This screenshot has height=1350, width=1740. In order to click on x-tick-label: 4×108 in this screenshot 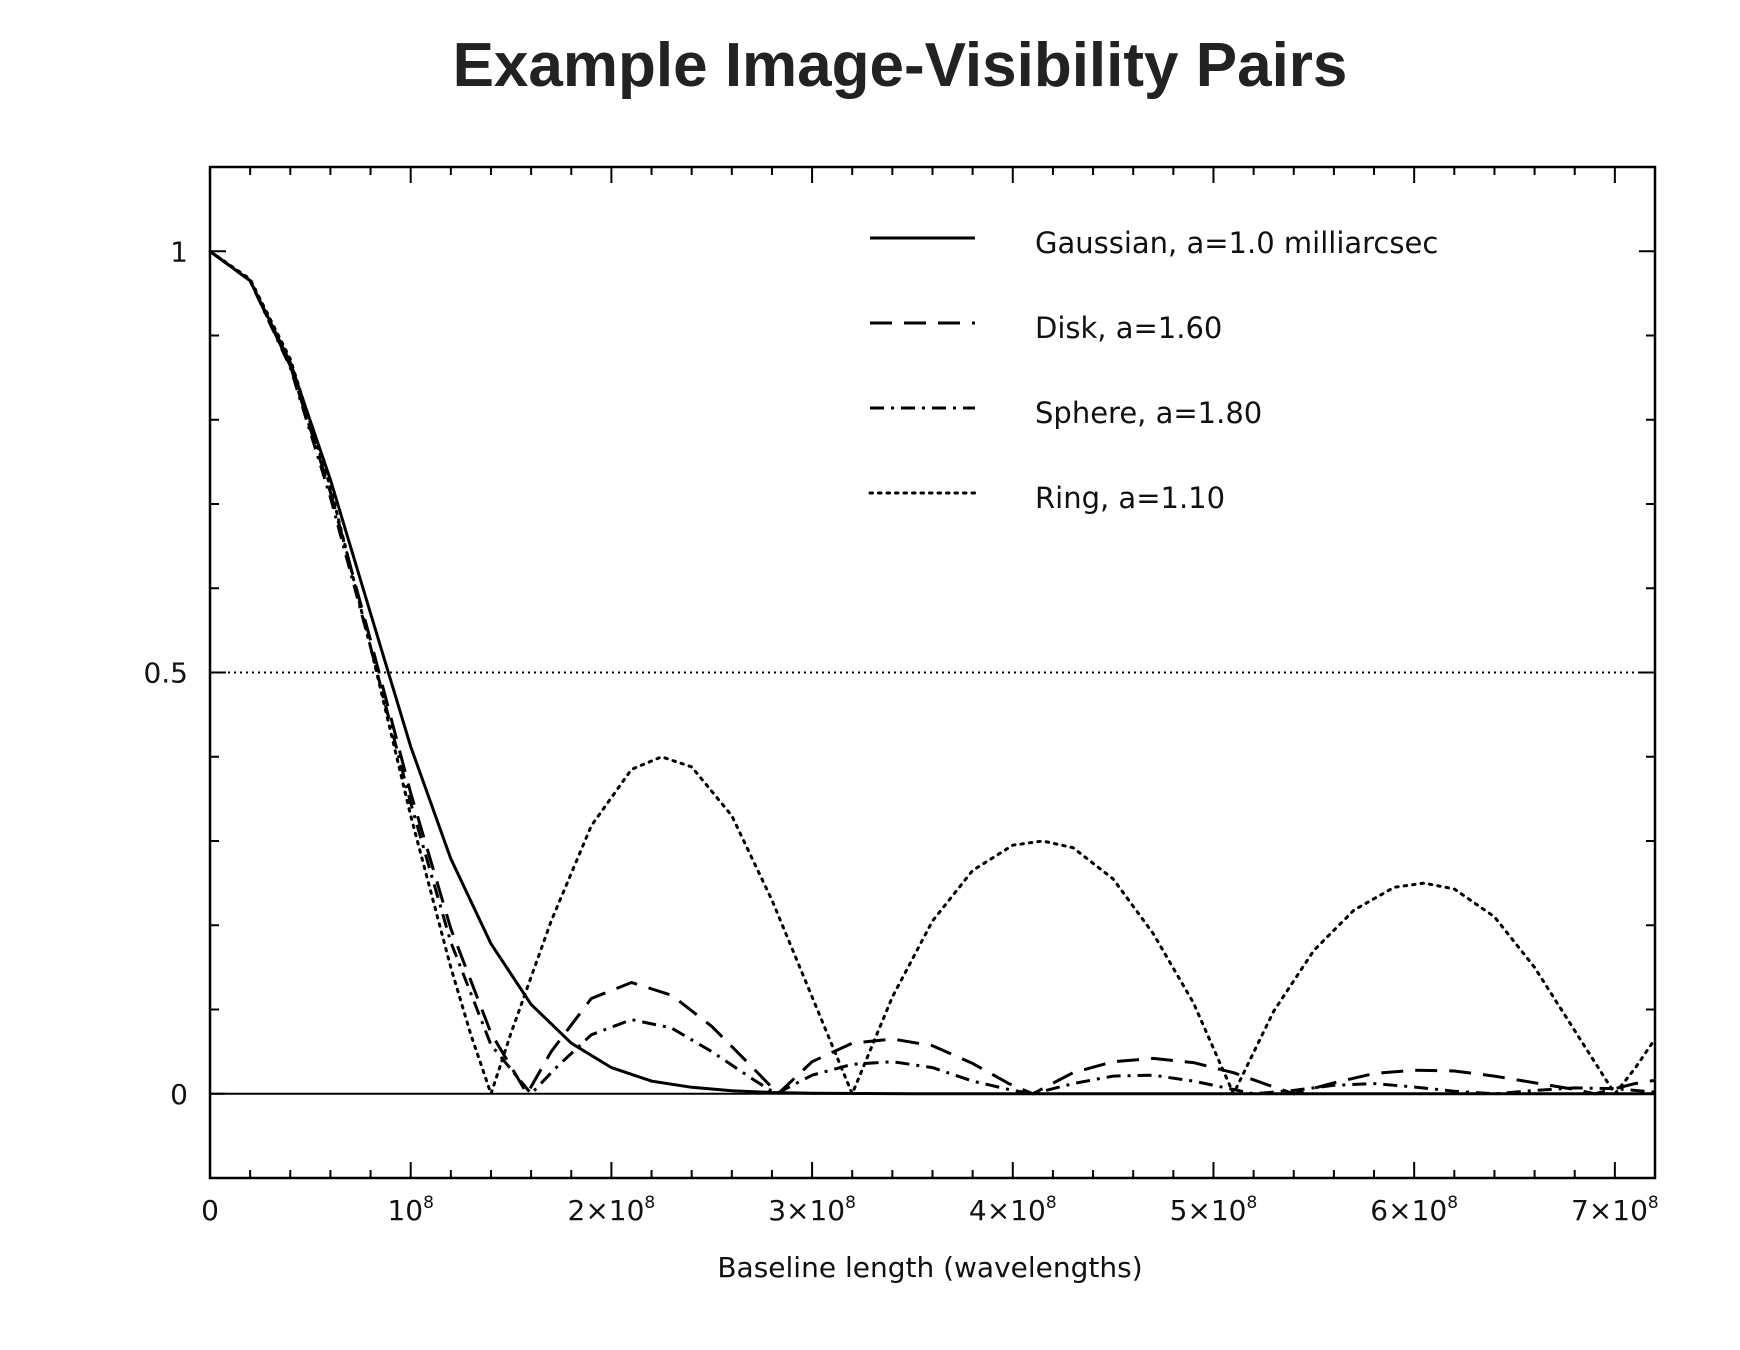, I will do `click(1013, 1210)`.